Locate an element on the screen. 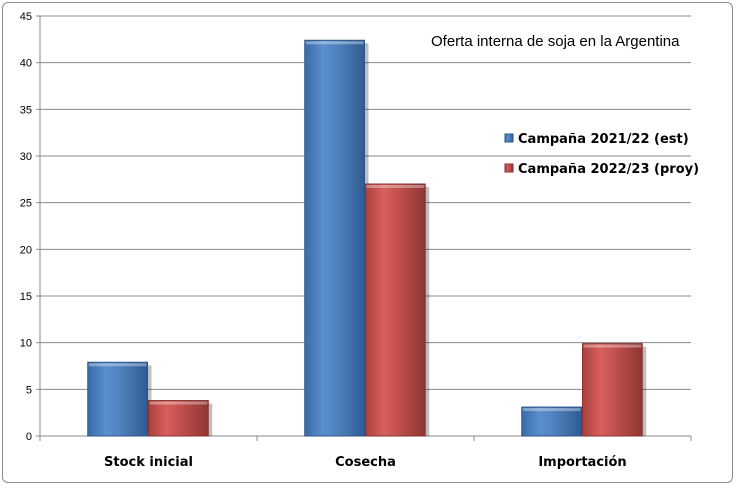  y-tick-label: 30 is located at coordinates (26, 157).